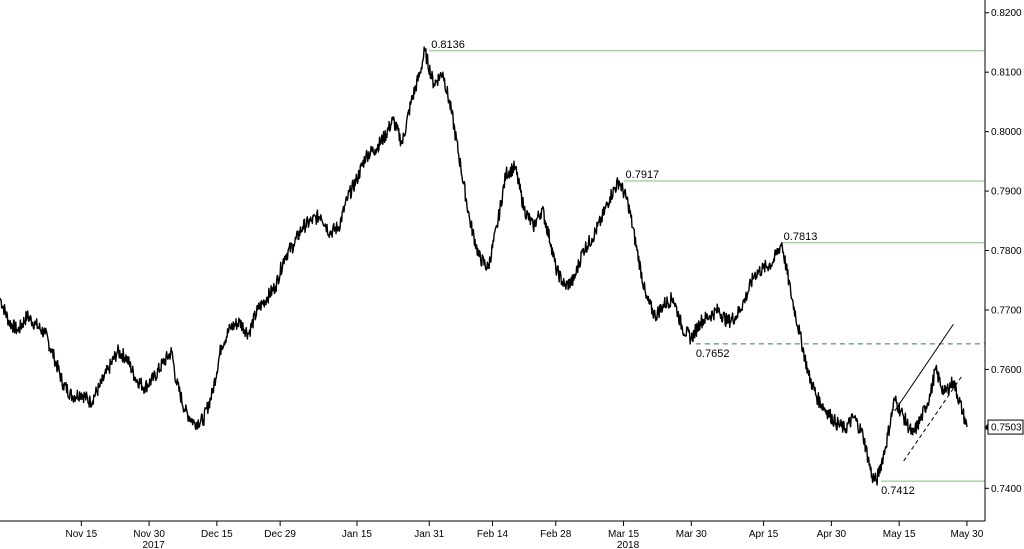 The width and height of the screenshot is (1024, 549). I want to click on level-label-1: 0.7917, so click(643, 175).